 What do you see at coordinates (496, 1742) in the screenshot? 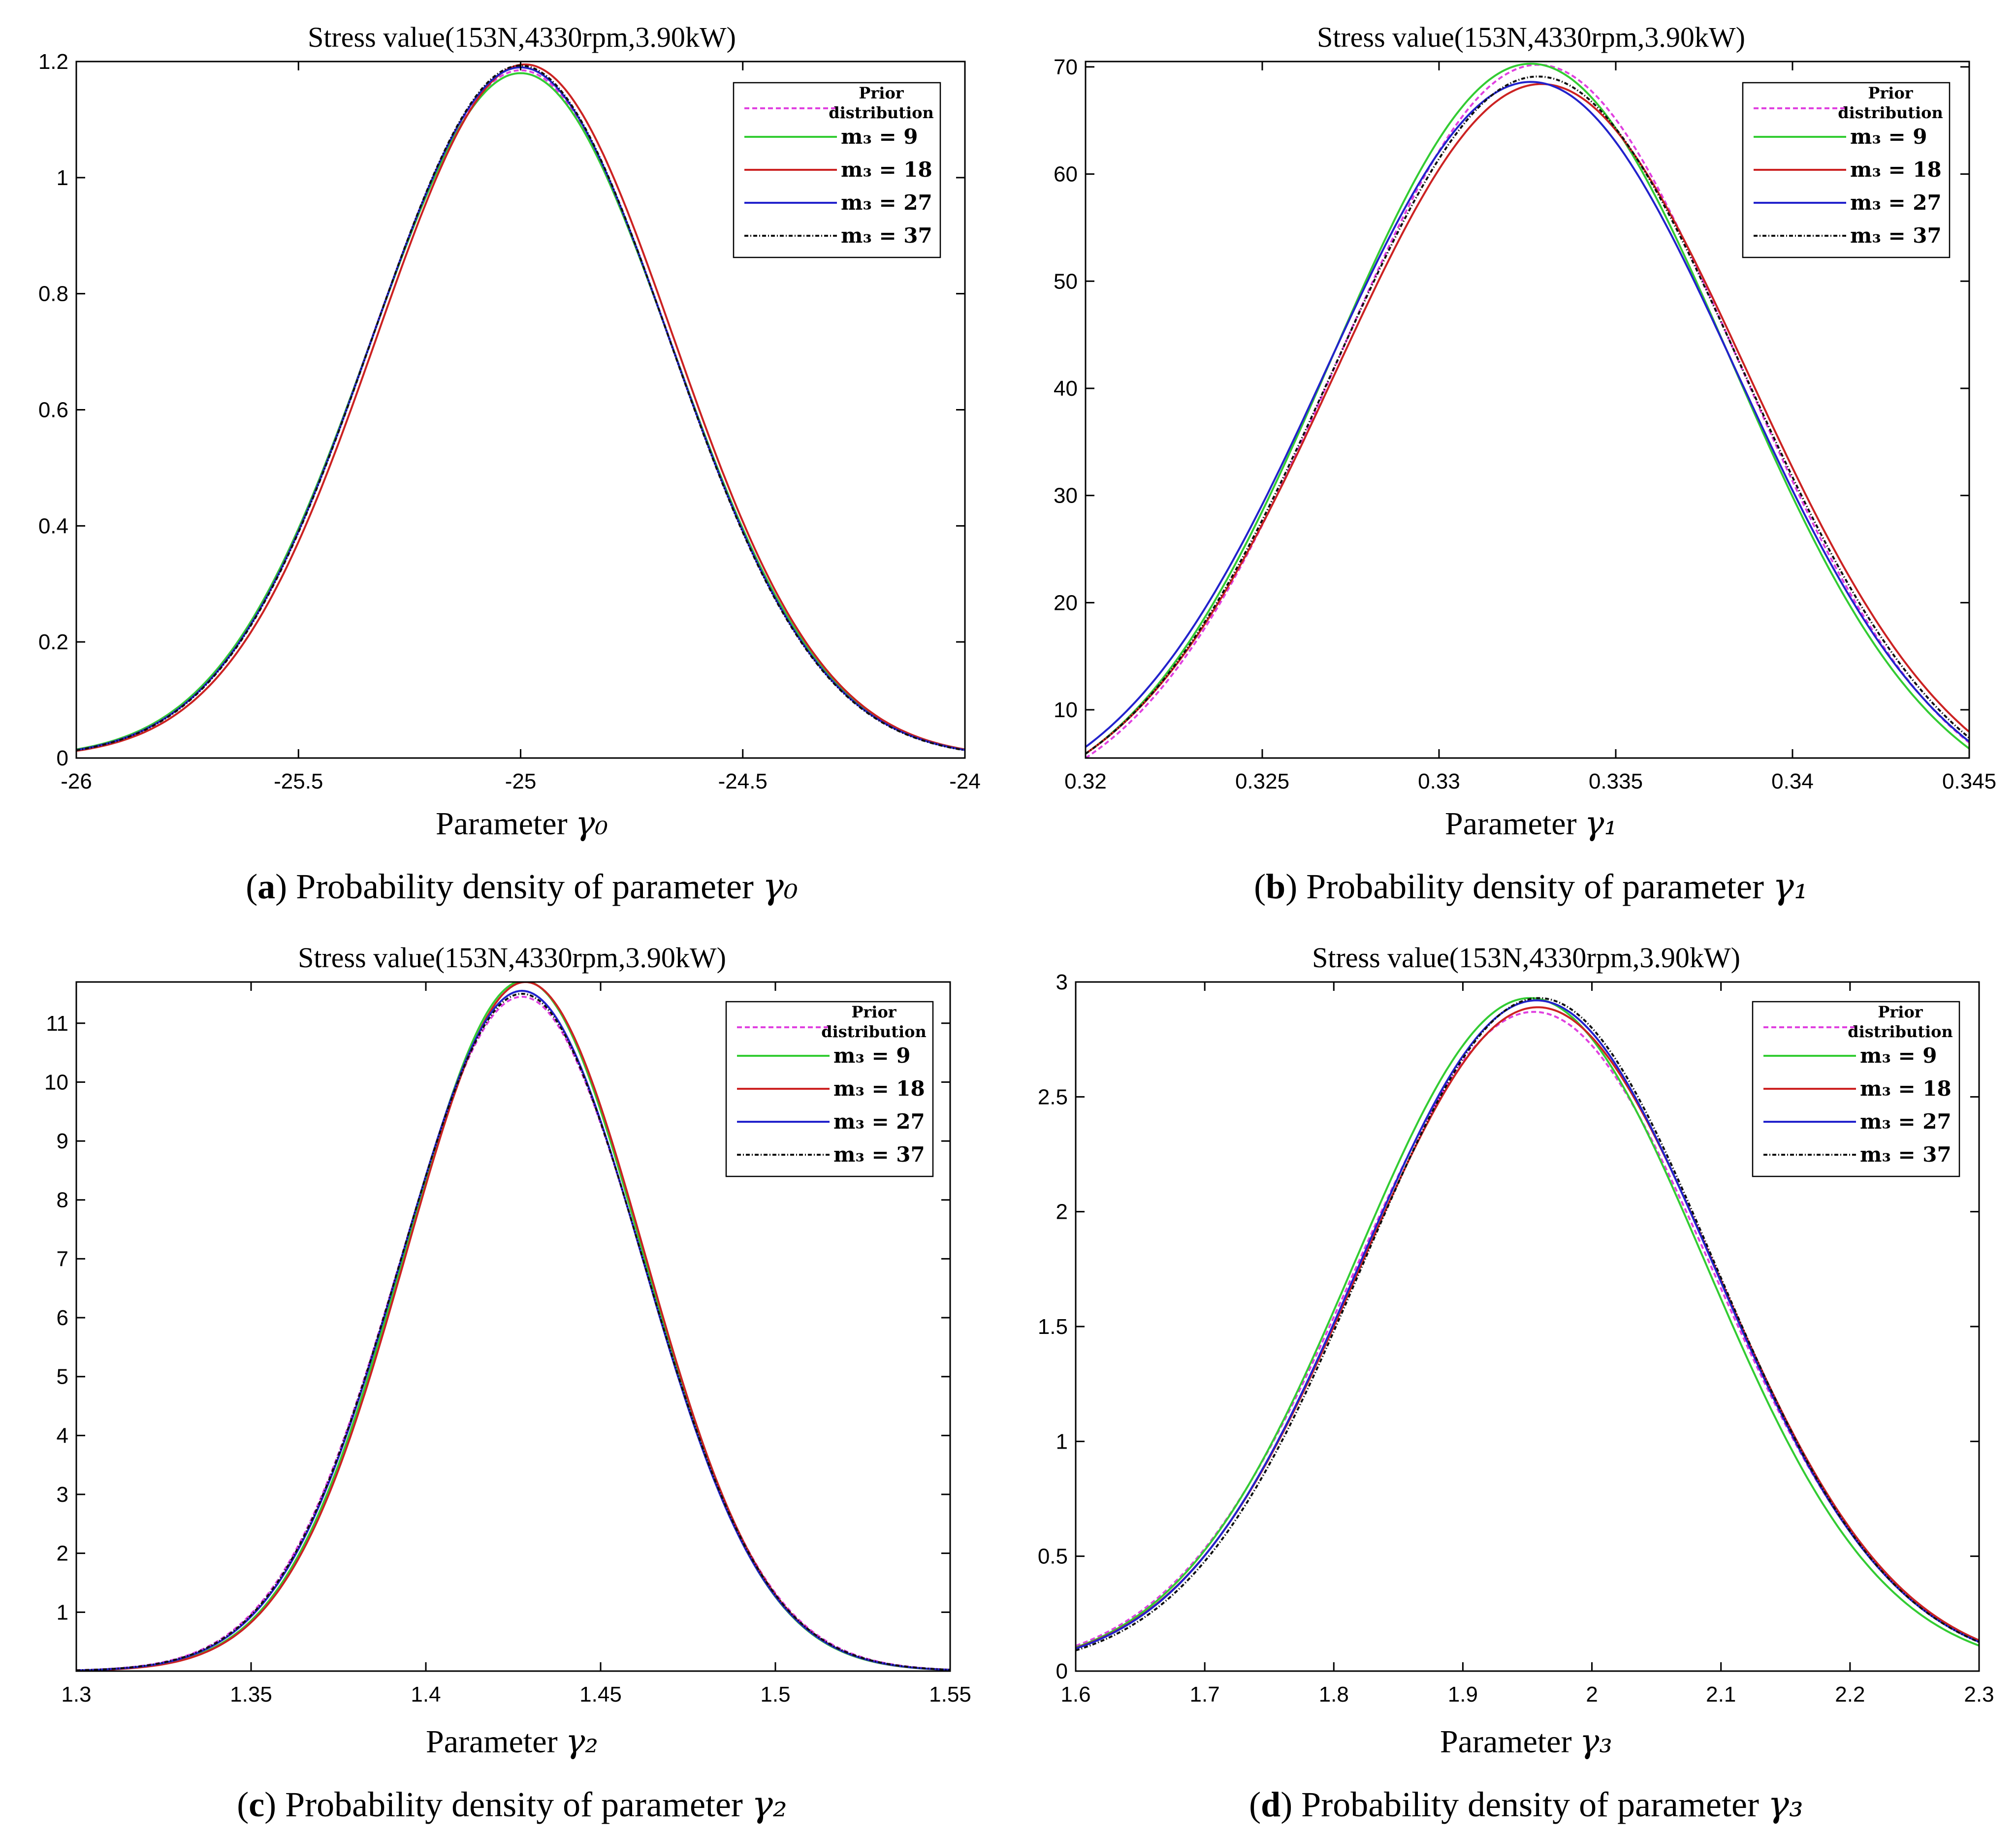
I see `panel-c-xlabel-prefix: Parameter` at bounding box center [496, 1742].